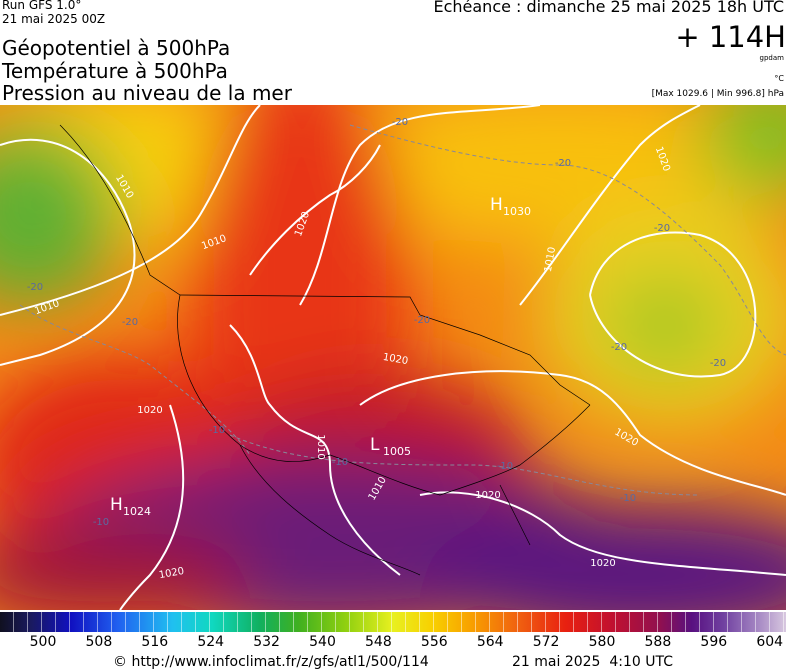 The width and height of the screenshot is (786, 672). I want to click on generated-time: 21 mai 2025 4:10 UTC, so click(592, 662).